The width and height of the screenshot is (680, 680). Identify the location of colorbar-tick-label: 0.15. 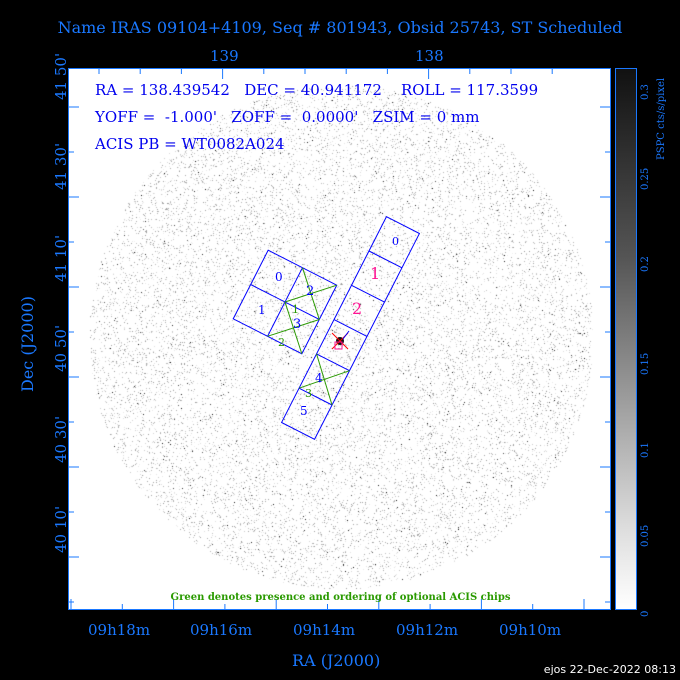
(645, 363).